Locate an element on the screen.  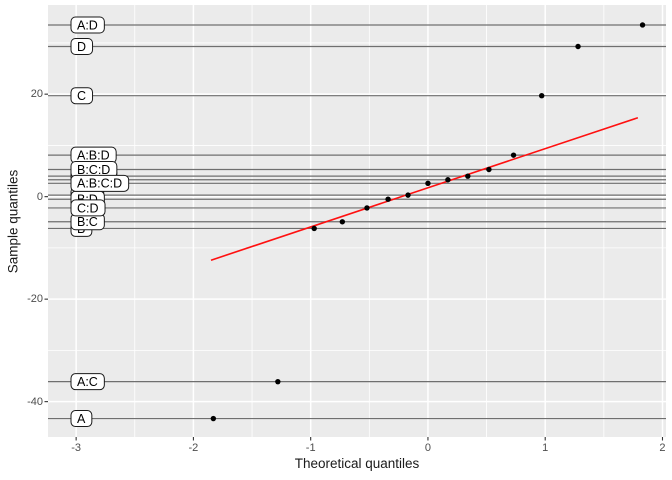
effect-label-text-AD: A:D is located at coordinates (87, 25).